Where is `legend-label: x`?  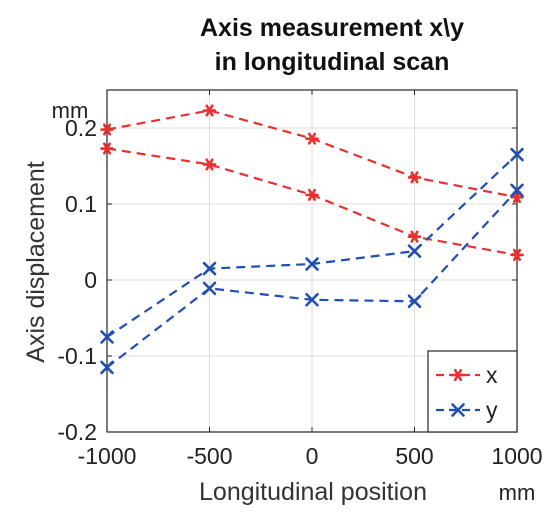 legend-label: x is located at coordinates (492, 375).